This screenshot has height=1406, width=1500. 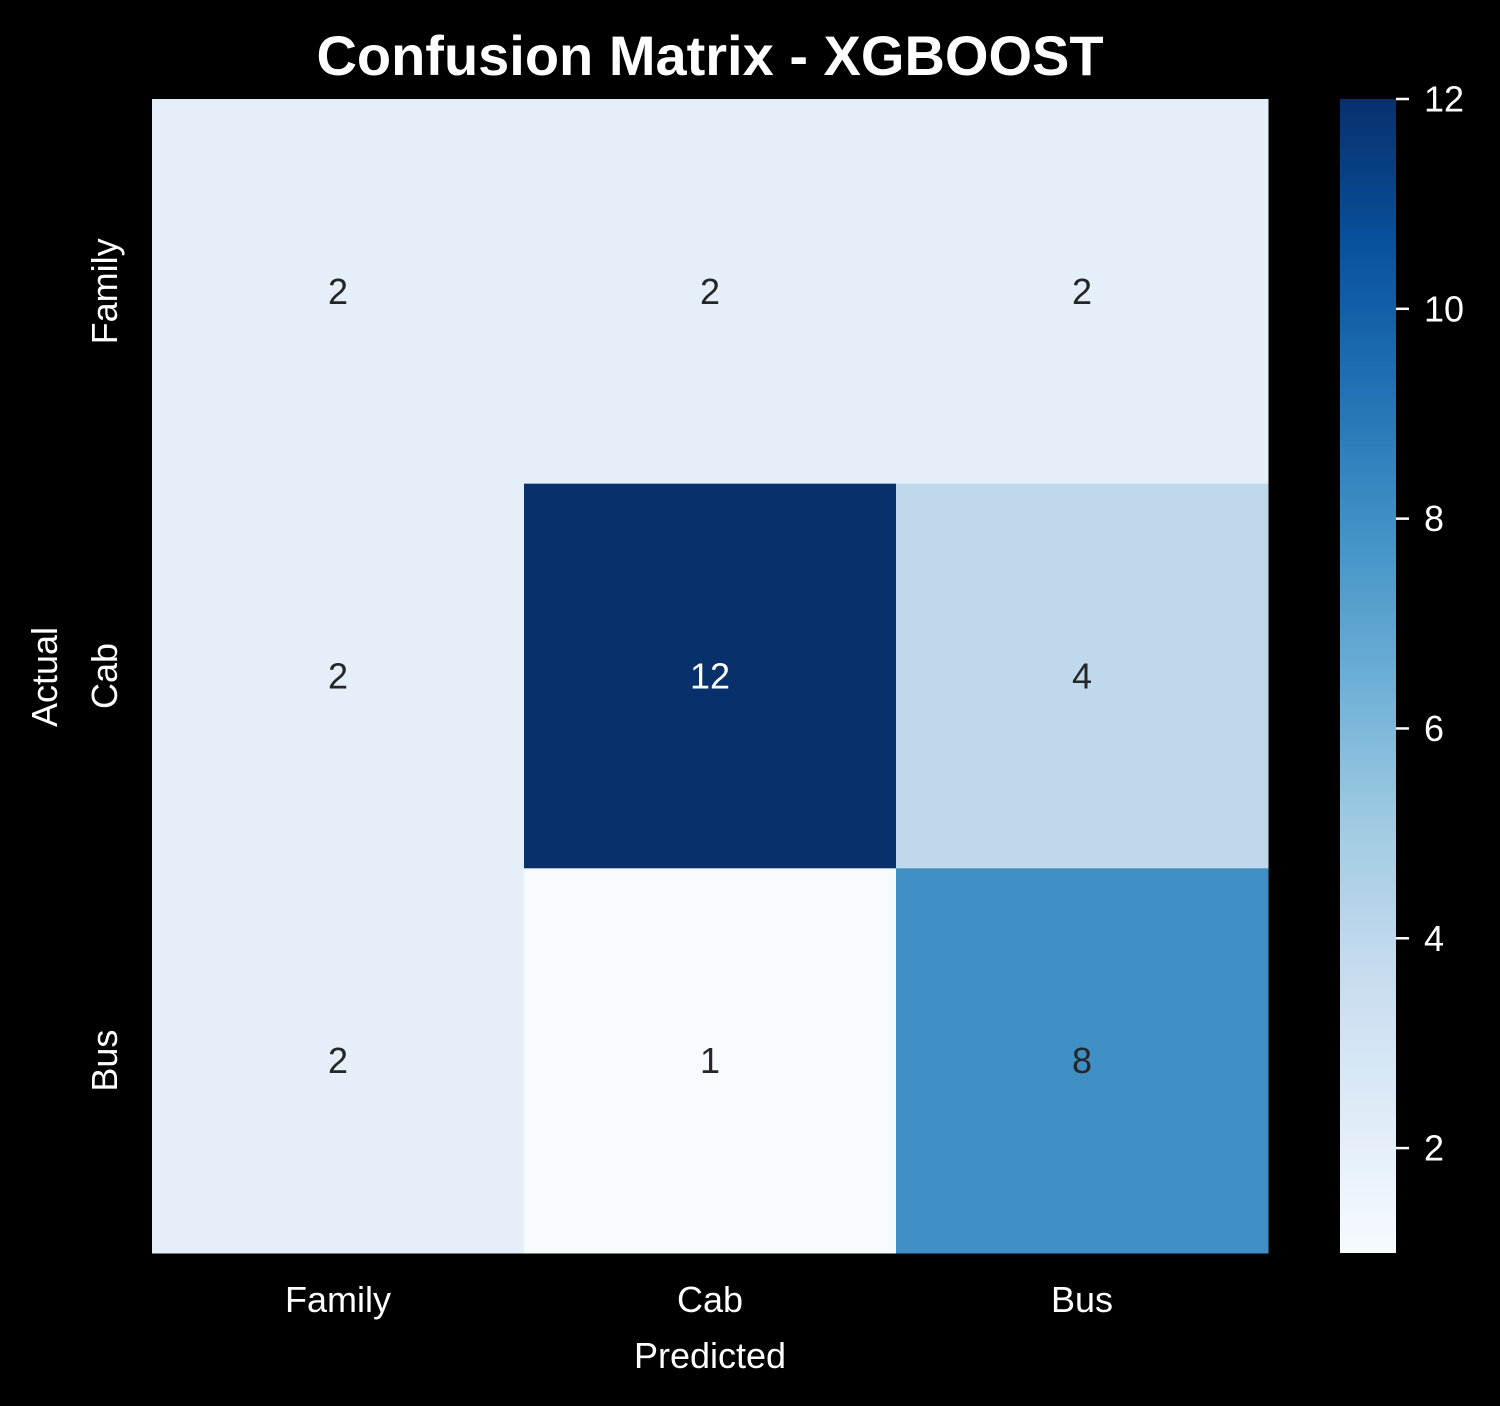 What do you see at coordinates (44, 677) in the screenshot?
I see `y-axis-label: Actual` at bounding box center [44, 677].